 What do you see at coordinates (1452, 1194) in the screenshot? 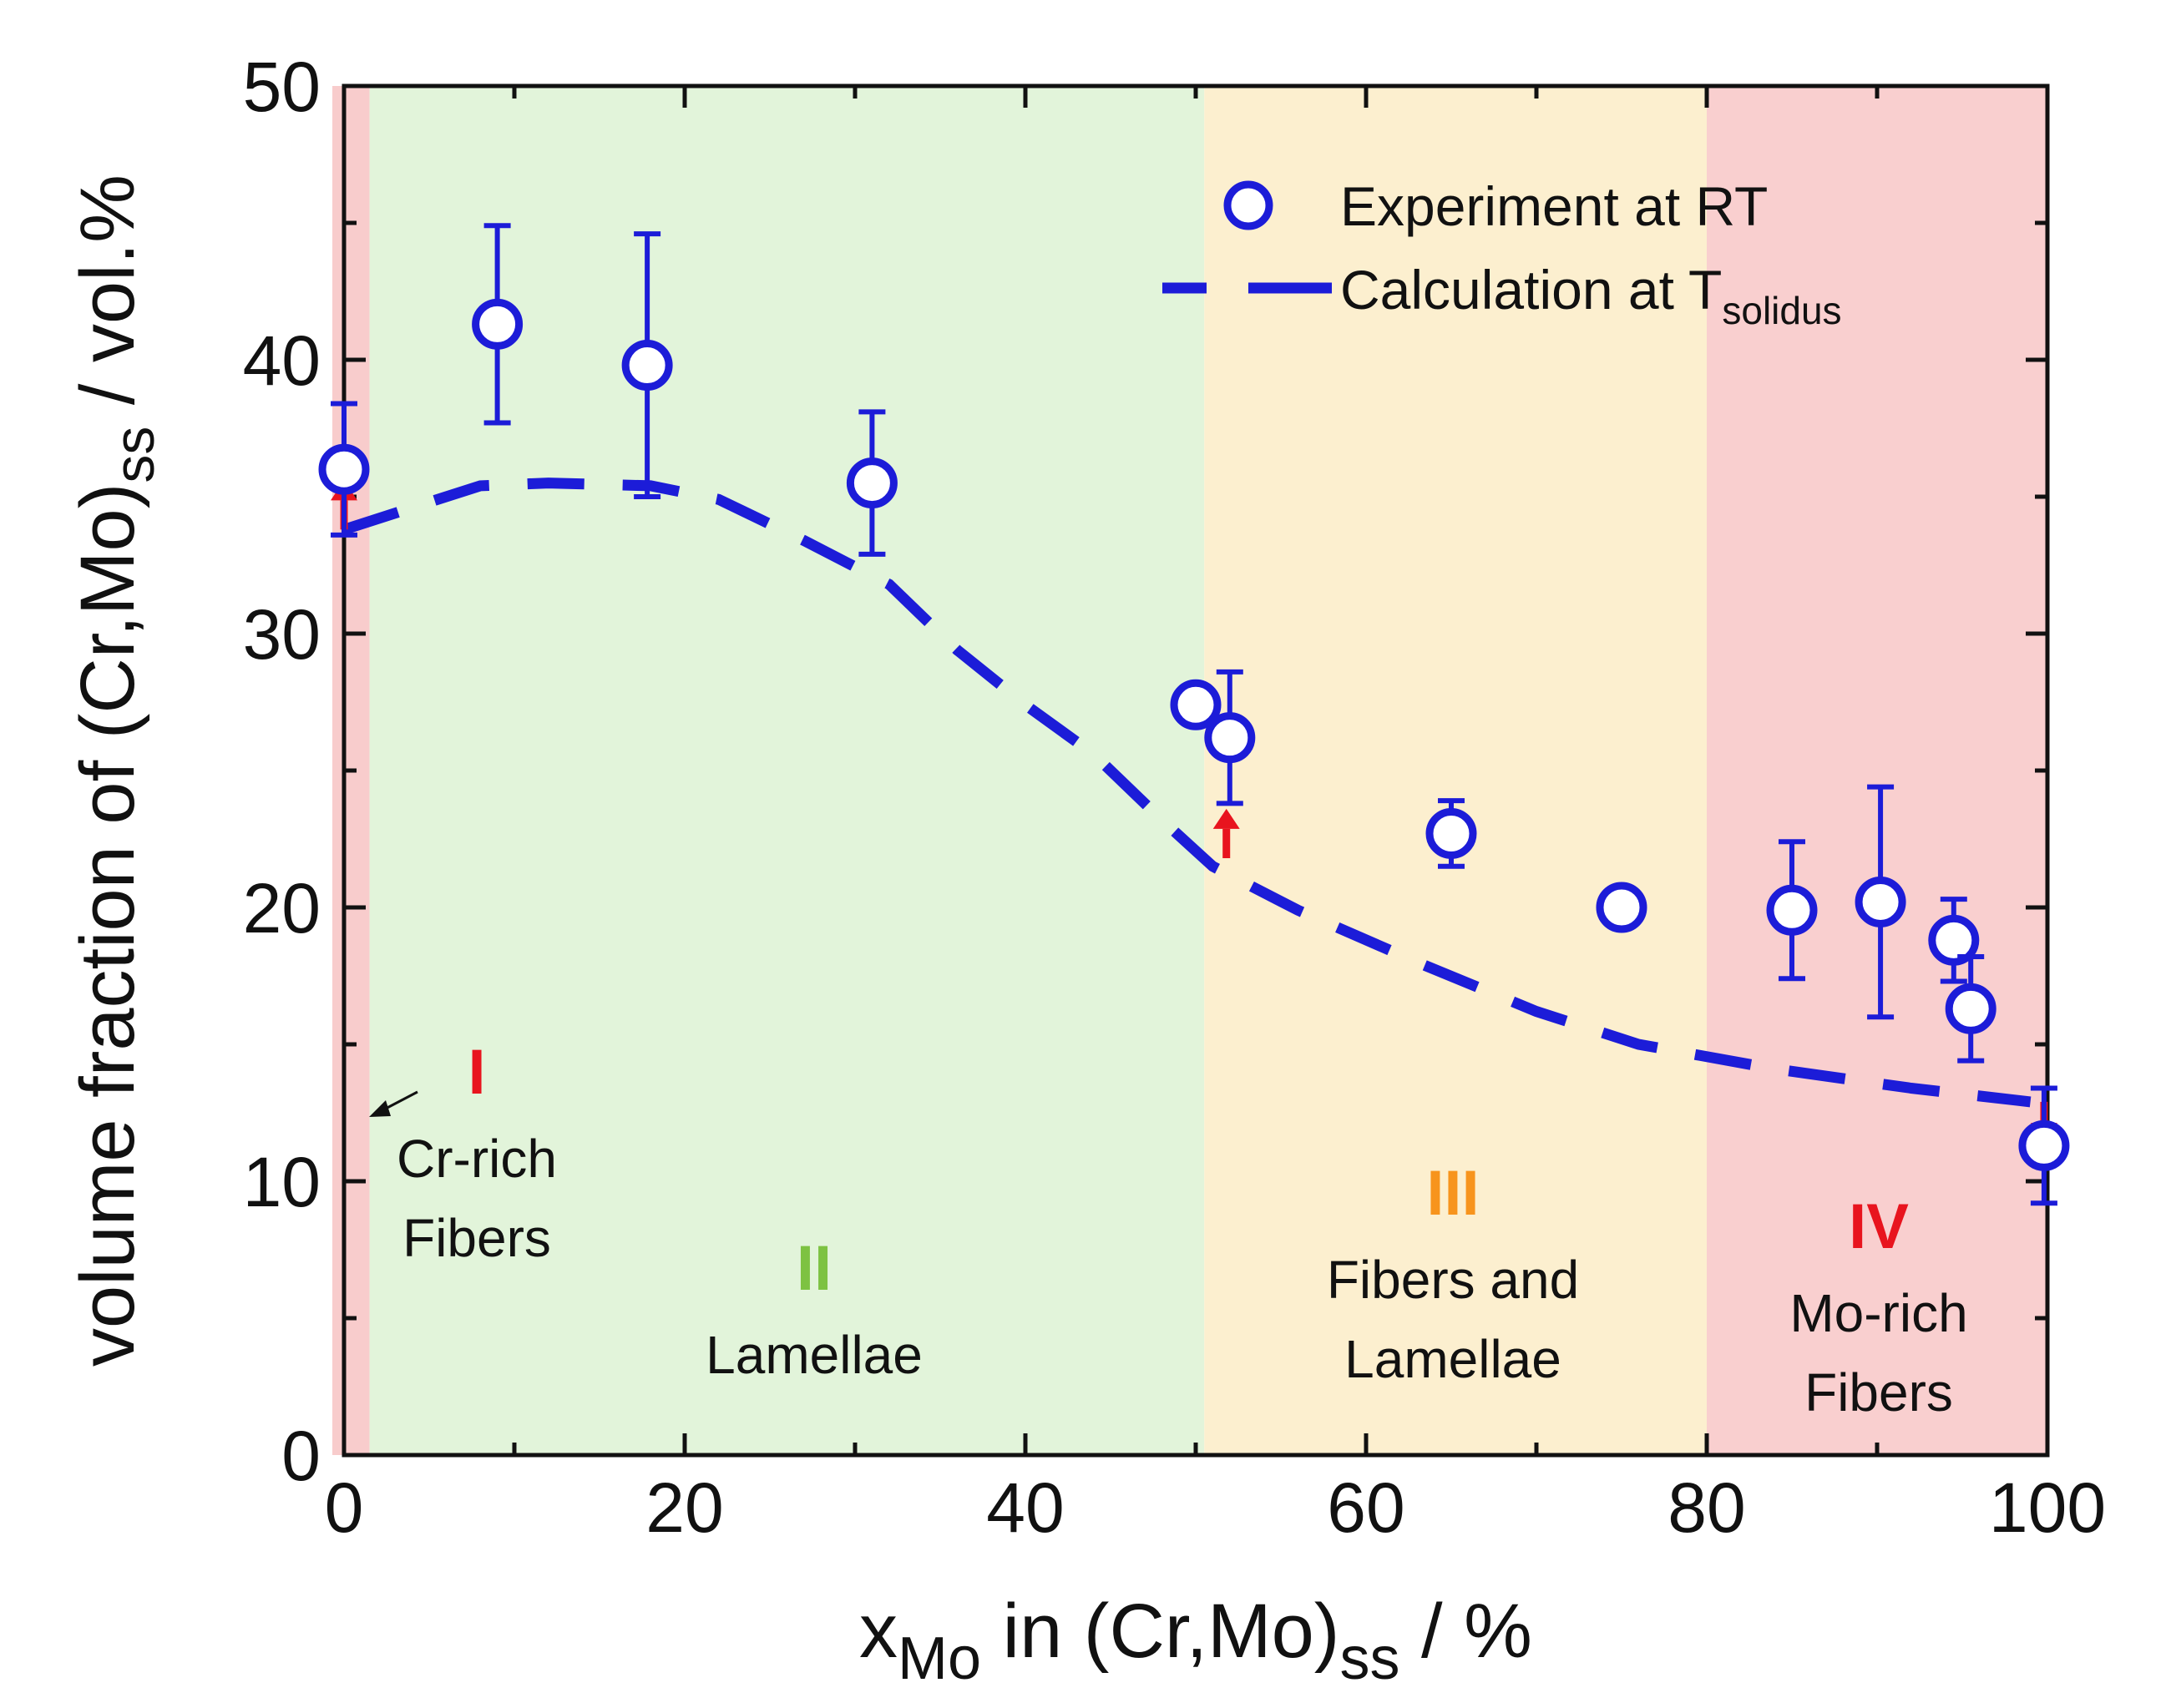
I see `region-III-numeral: III` at bounding box center [1452, 1194].